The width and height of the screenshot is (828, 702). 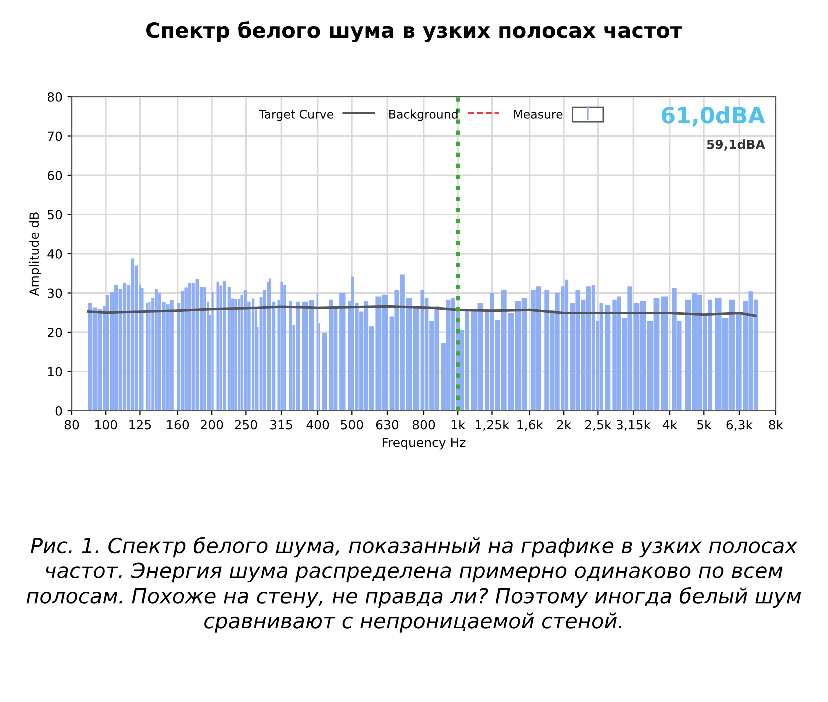 I want to click on x-tick-label: 400, so click(x=318, y=425).